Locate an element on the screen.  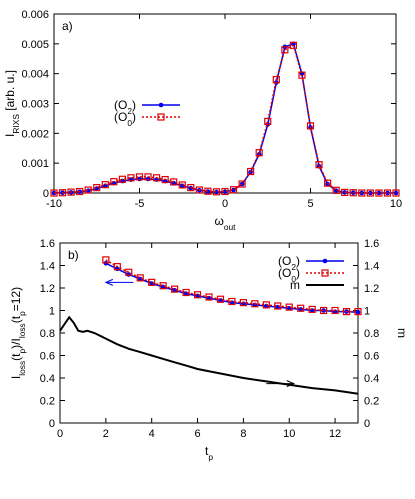
y-axis-label-part: loss is located at coordinates (22, 368).